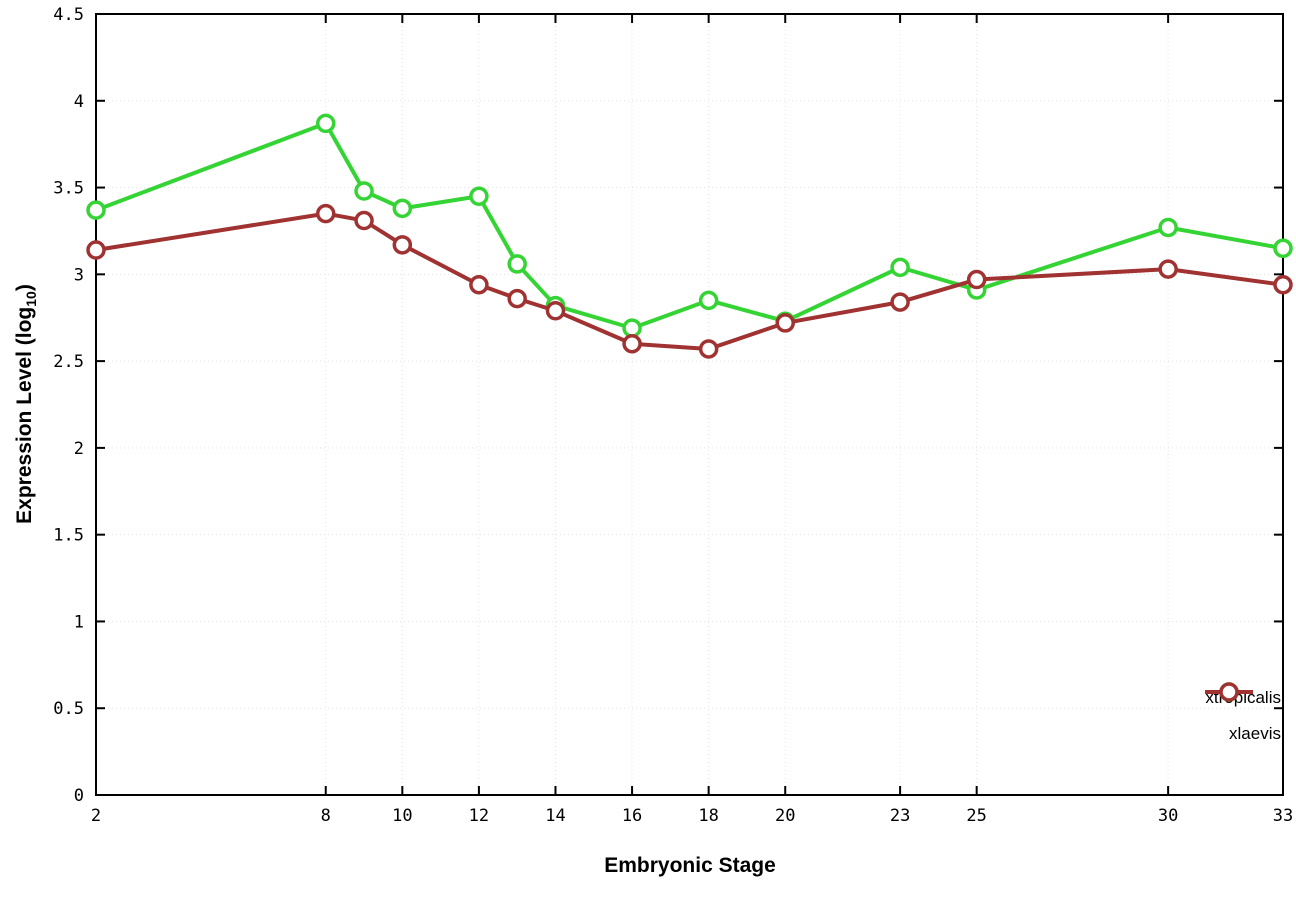 This screenshot has width=1296, height=907. What do you see at coordinates (79, 275) in the screenshot?
I see `y-tick-label: 3` at bounding box center [79, 275].